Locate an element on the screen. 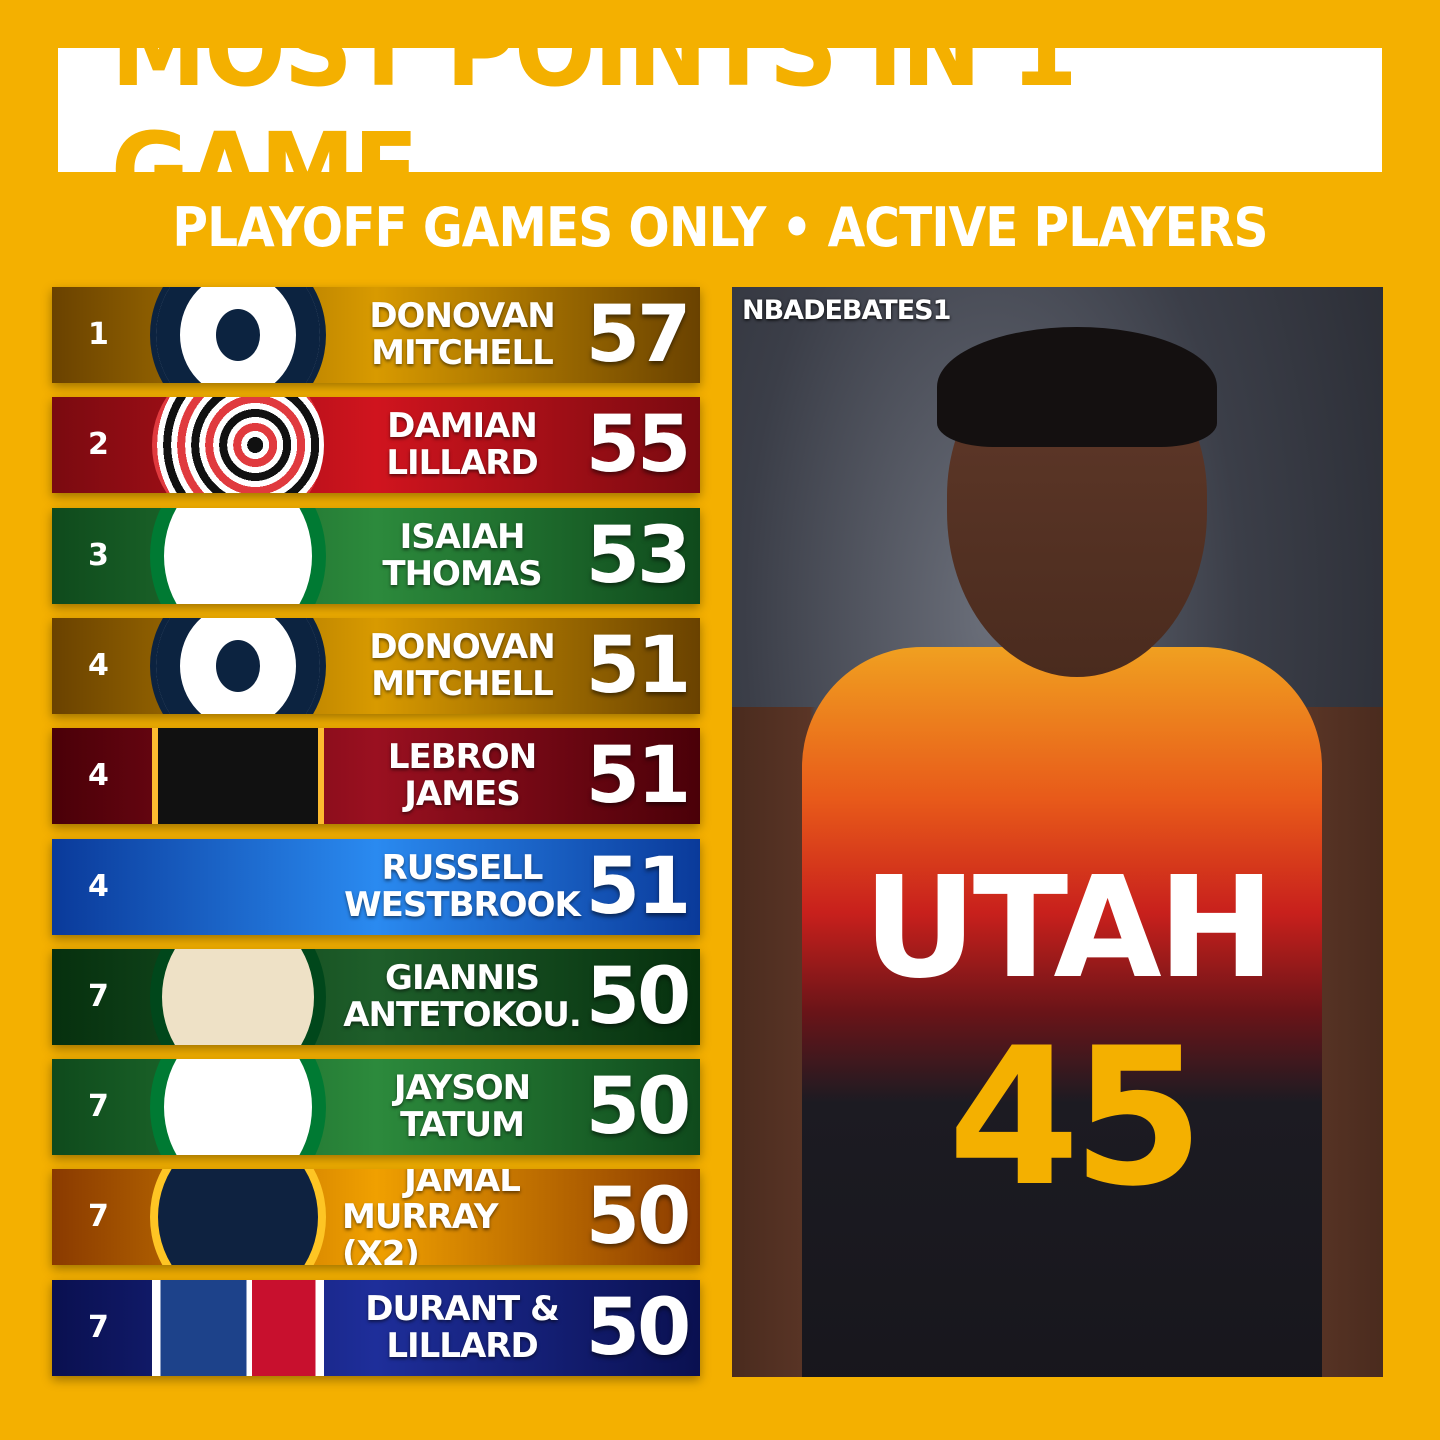  player-name-line1: LEBRON is located at coordinates (462, 757).